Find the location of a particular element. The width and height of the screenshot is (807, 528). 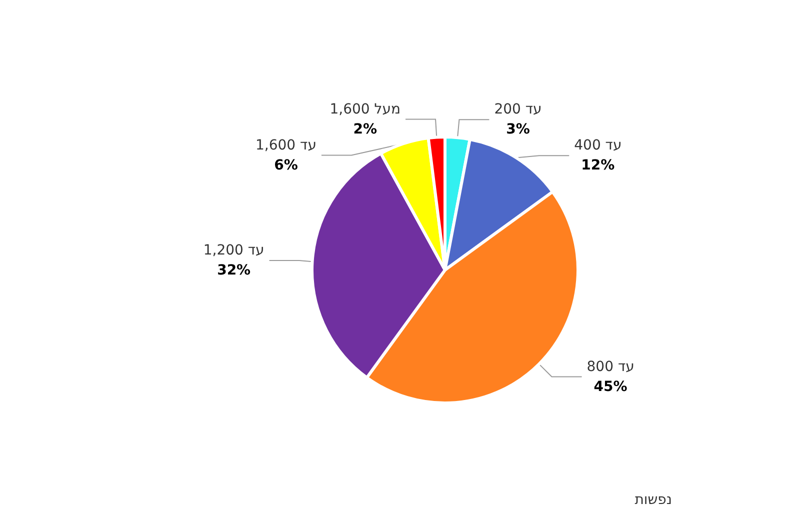

data-label: 3% is located at coordinates (518, 130).